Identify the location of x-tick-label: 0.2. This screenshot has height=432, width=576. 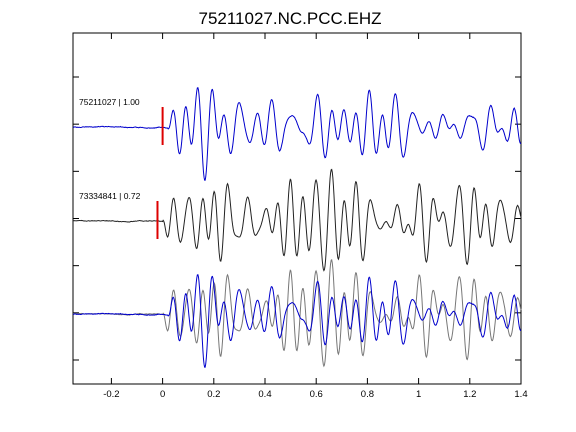
(213, 394).